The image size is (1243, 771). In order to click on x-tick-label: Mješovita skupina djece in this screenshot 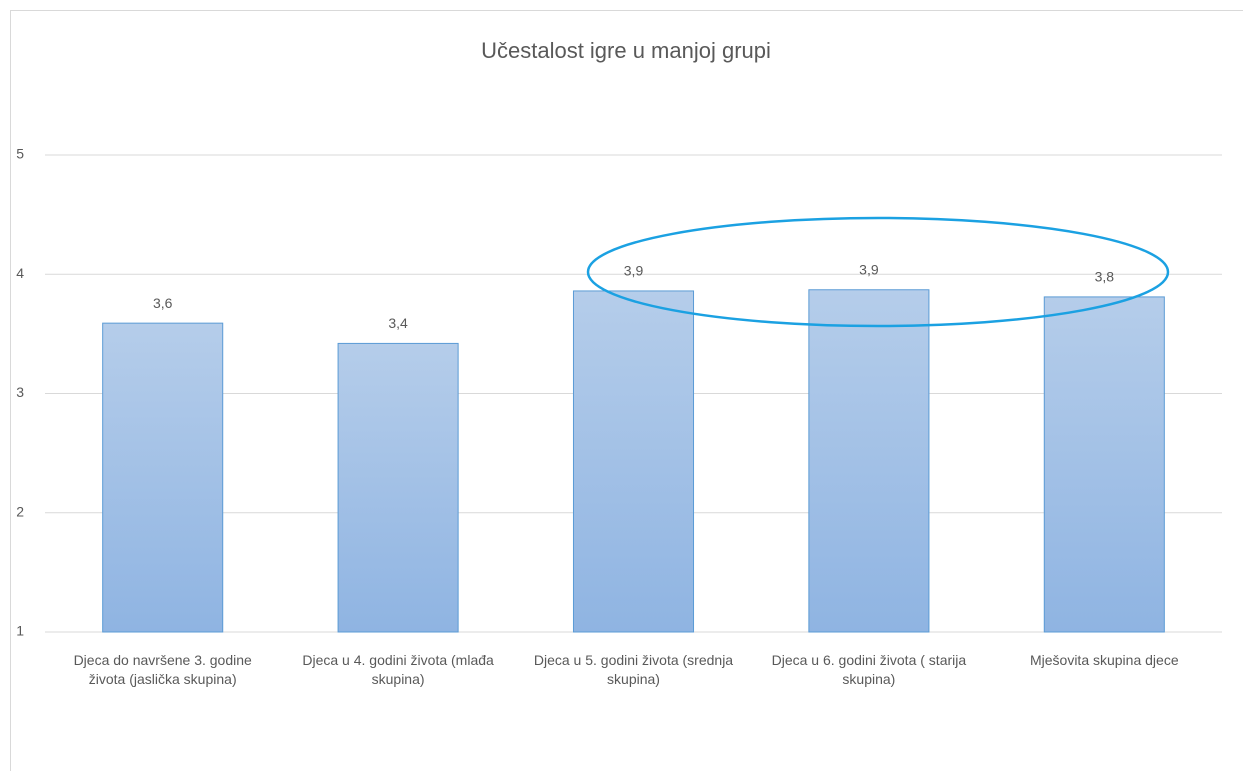, I will do `click(1104, 660)`.